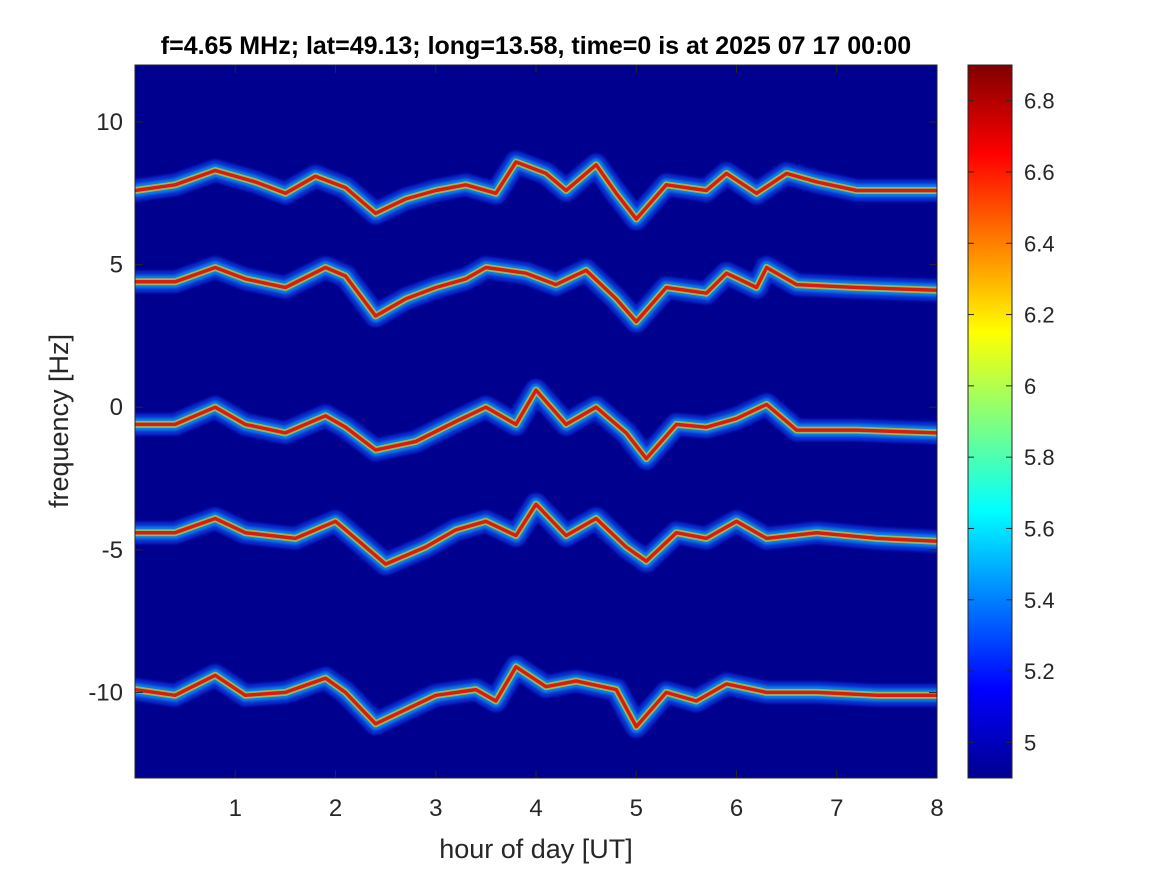  I want to click on y-axis-label: frequency [Hz], so click(59, 421).